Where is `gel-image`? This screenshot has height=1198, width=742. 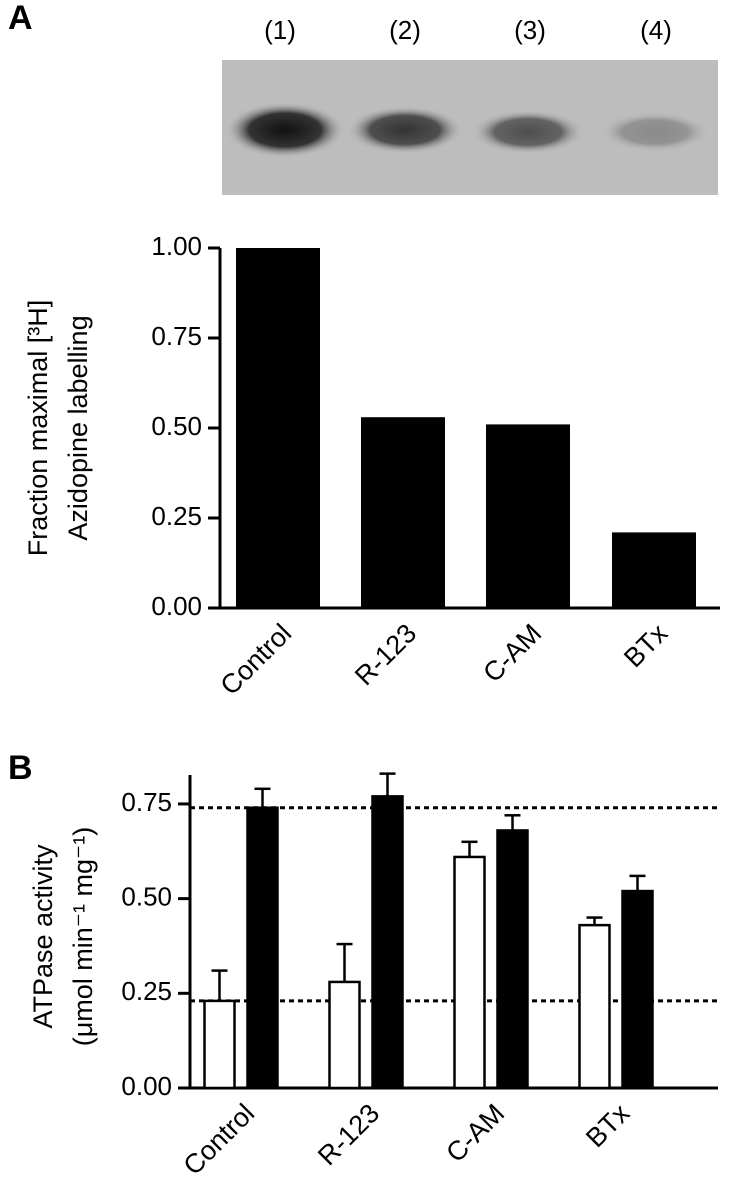 gel-image is located at coordinates (470, 127).